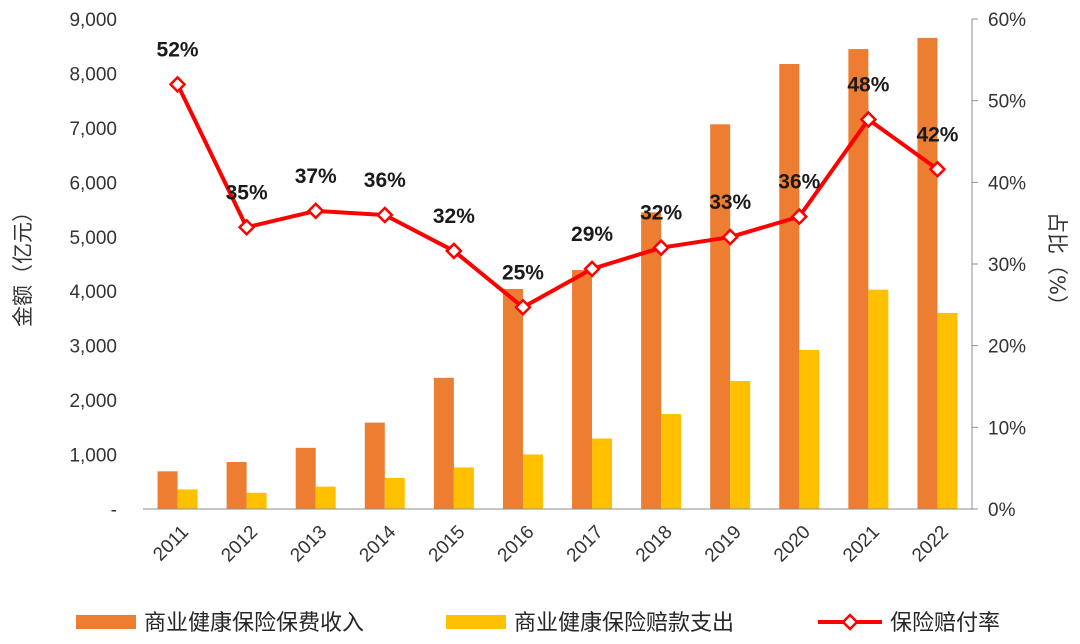  I want to click on legend-label: 商业健康保险保费收入, so click(254, 623).